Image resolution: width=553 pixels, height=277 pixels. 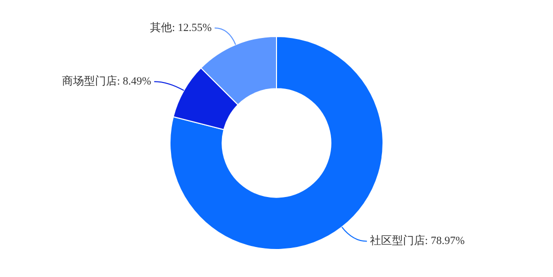 I want to click on slice-label: 其他: 12.55%, so click(x=181, y=27).